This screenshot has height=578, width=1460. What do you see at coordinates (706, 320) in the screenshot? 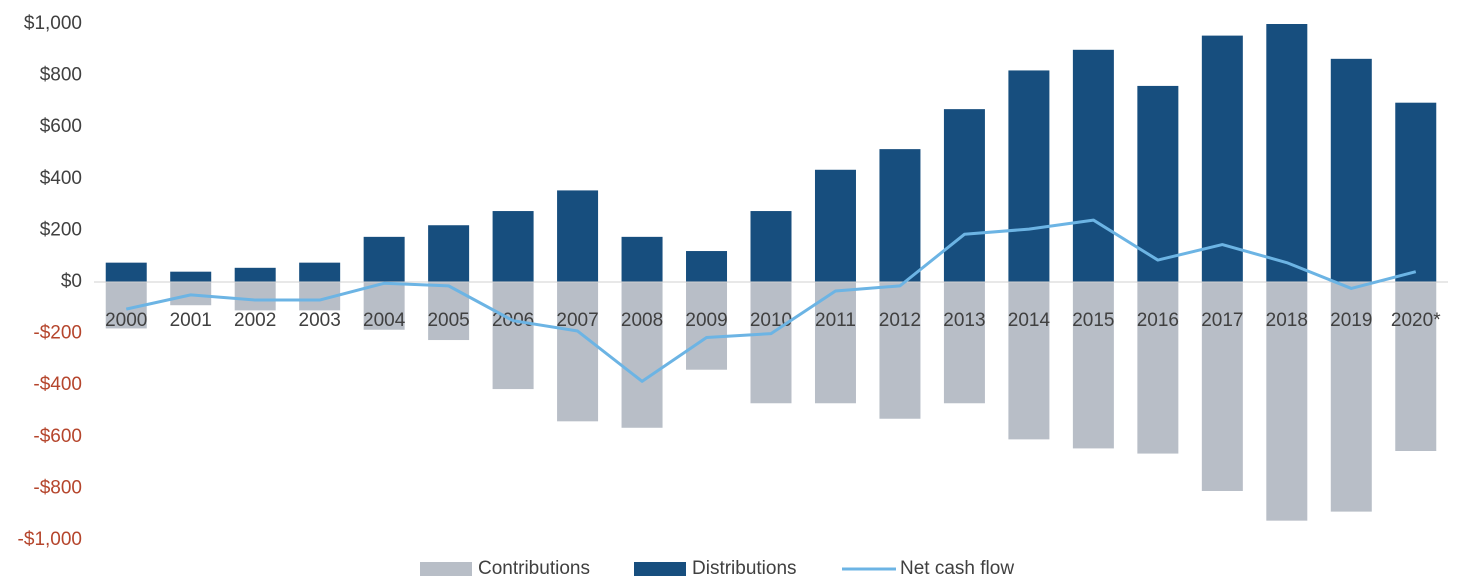
I see `x-tick-label: 2009` at bounding box center [706, 320].